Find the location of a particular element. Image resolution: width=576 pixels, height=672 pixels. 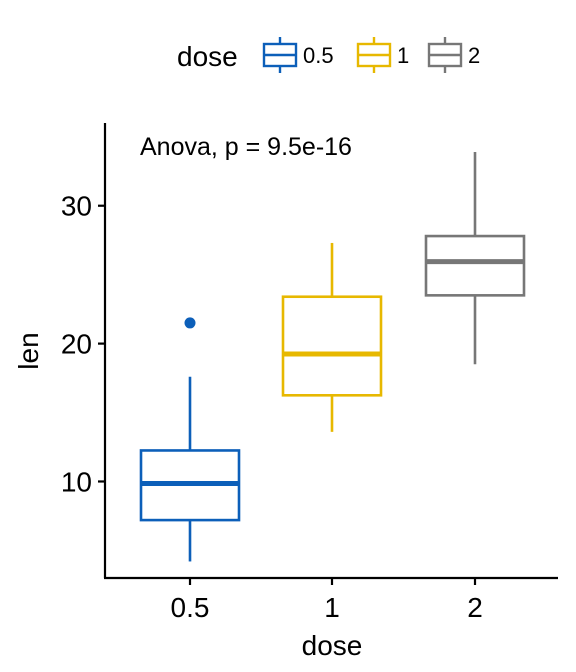

legend: dose 0.5 1 2 is located at coordinates (328, 55).